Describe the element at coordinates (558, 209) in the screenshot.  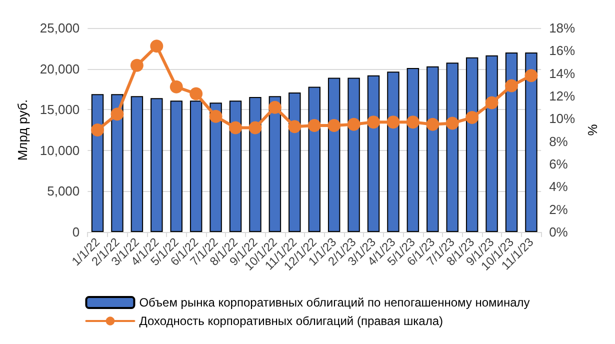
I see `y2-tick-label: 2%` at that location.